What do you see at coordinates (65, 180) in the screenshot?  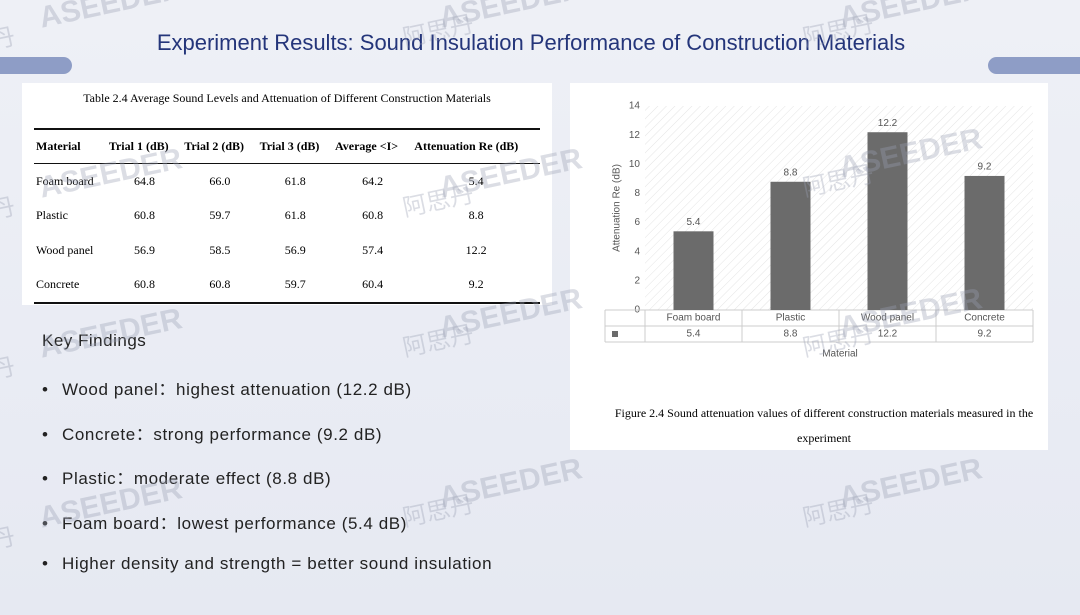 I see `table-cell: Foam board` at bounding box center [65, 180].